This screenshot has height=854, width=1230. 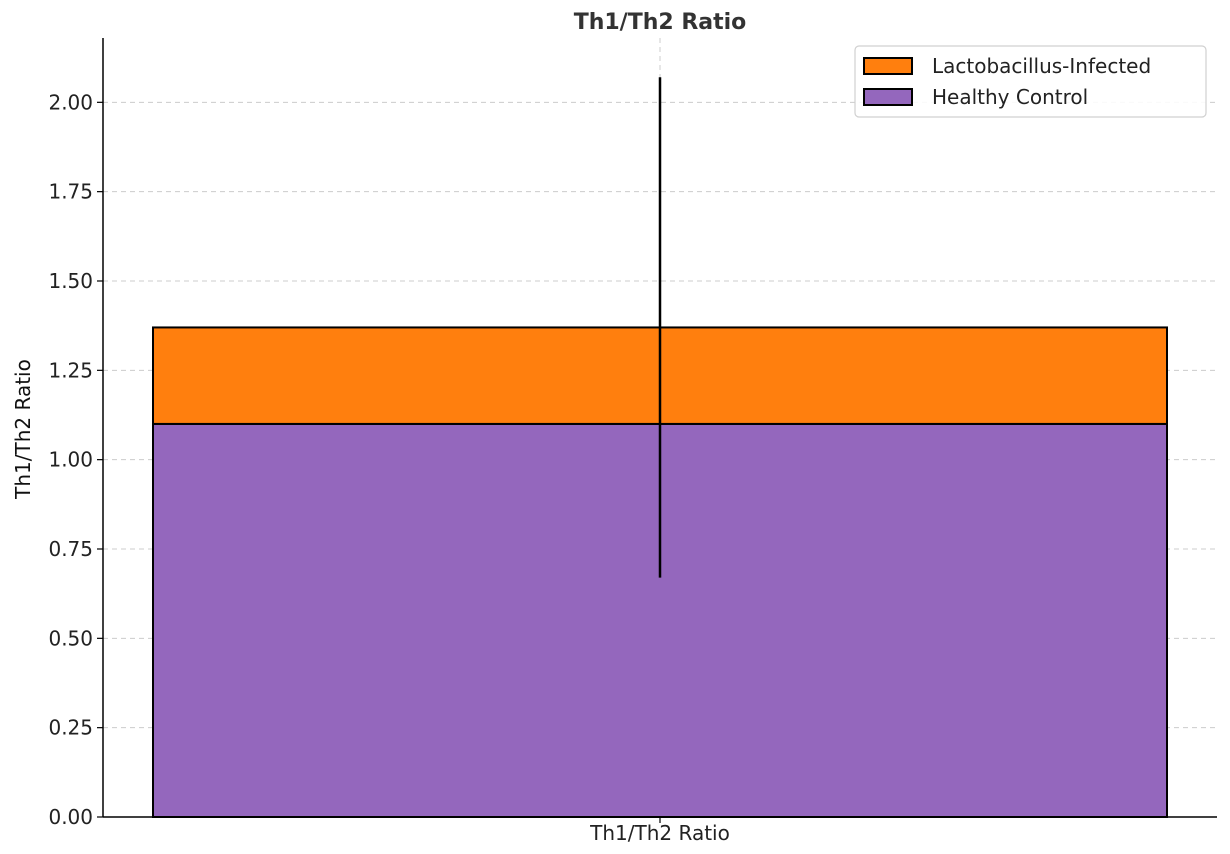 I want to click on y-tick-layer: 0.00 0.25 0.50 0.75 1.00 1.25 1.50 1.75 2.00, so click(x=75, y=459).